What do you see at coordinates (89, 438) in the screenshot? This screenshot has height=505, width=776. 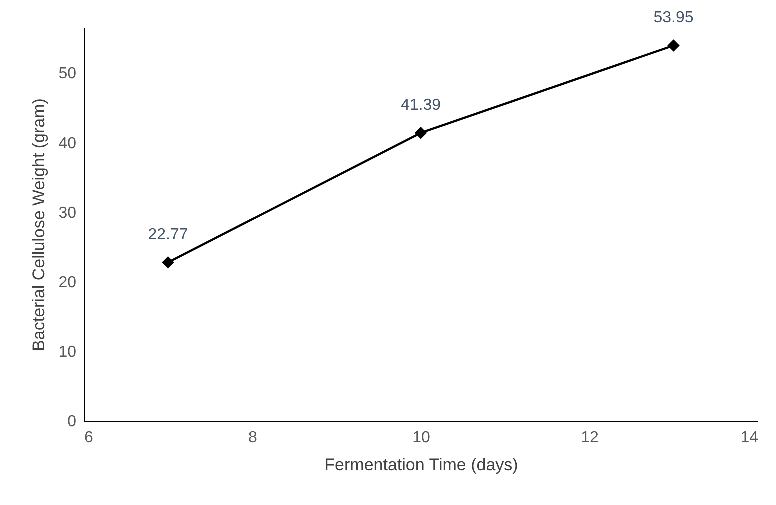 I see `x-tick-label: 6` at bounding box center [89, 438].